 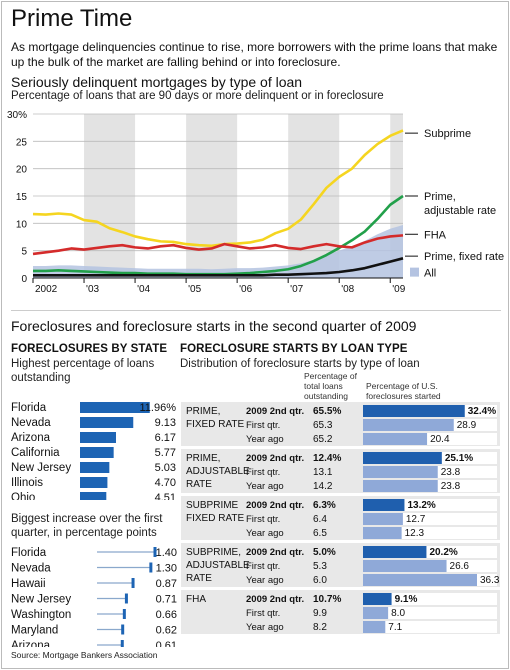 What do you see at coordinates (416, 519) in the screenshot?
I see `started-value: 12.7` at bounding box center [416, 519].